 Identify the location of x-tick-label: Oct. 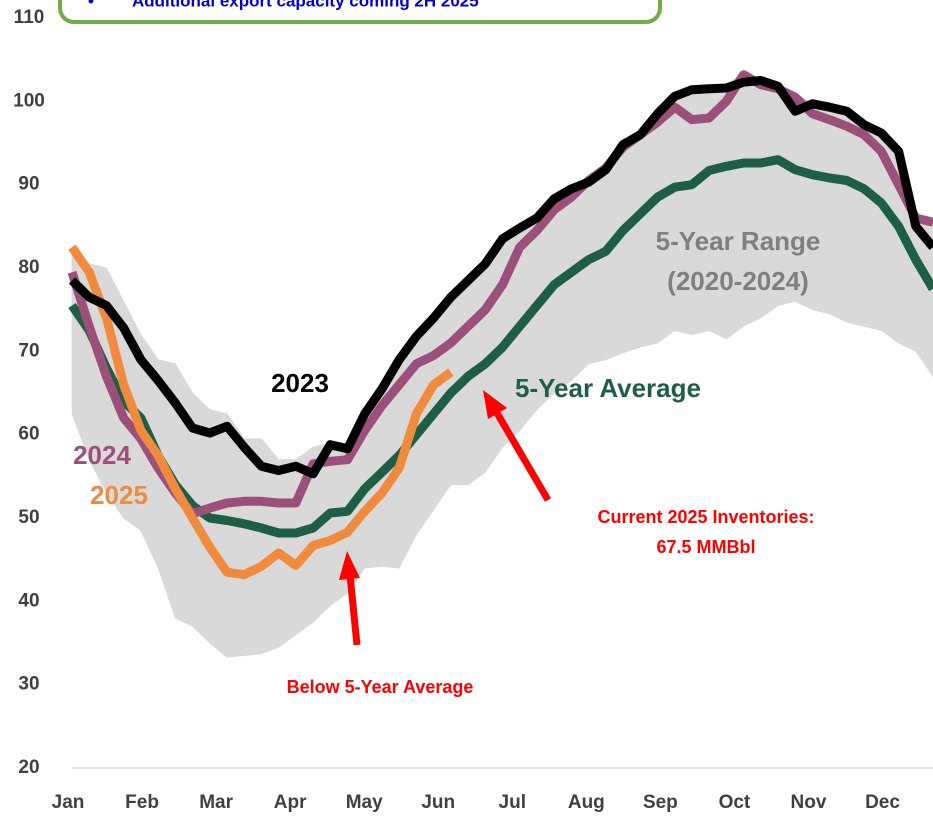
(735, 802).